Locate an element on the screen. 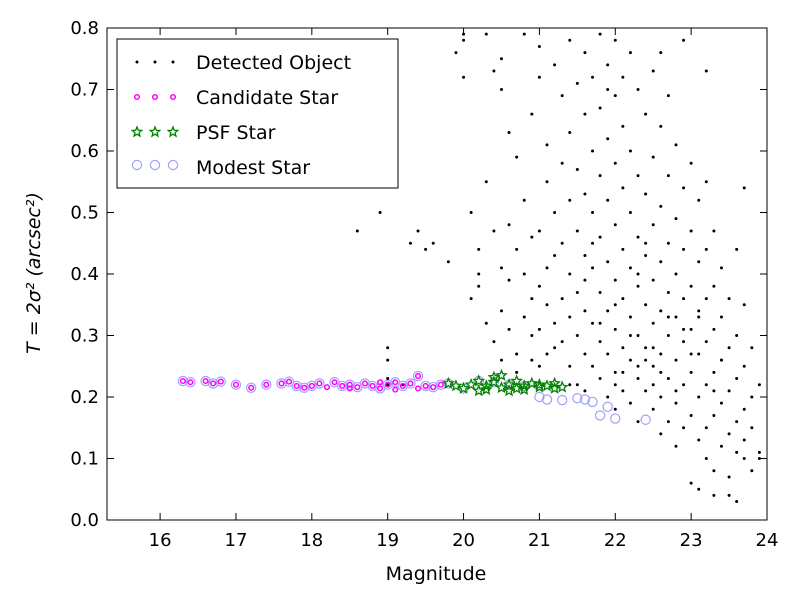 The height and width of the screenshot is (600, 800). legend-label-psf-star: PSF Star is located at coordinates (236, 133).